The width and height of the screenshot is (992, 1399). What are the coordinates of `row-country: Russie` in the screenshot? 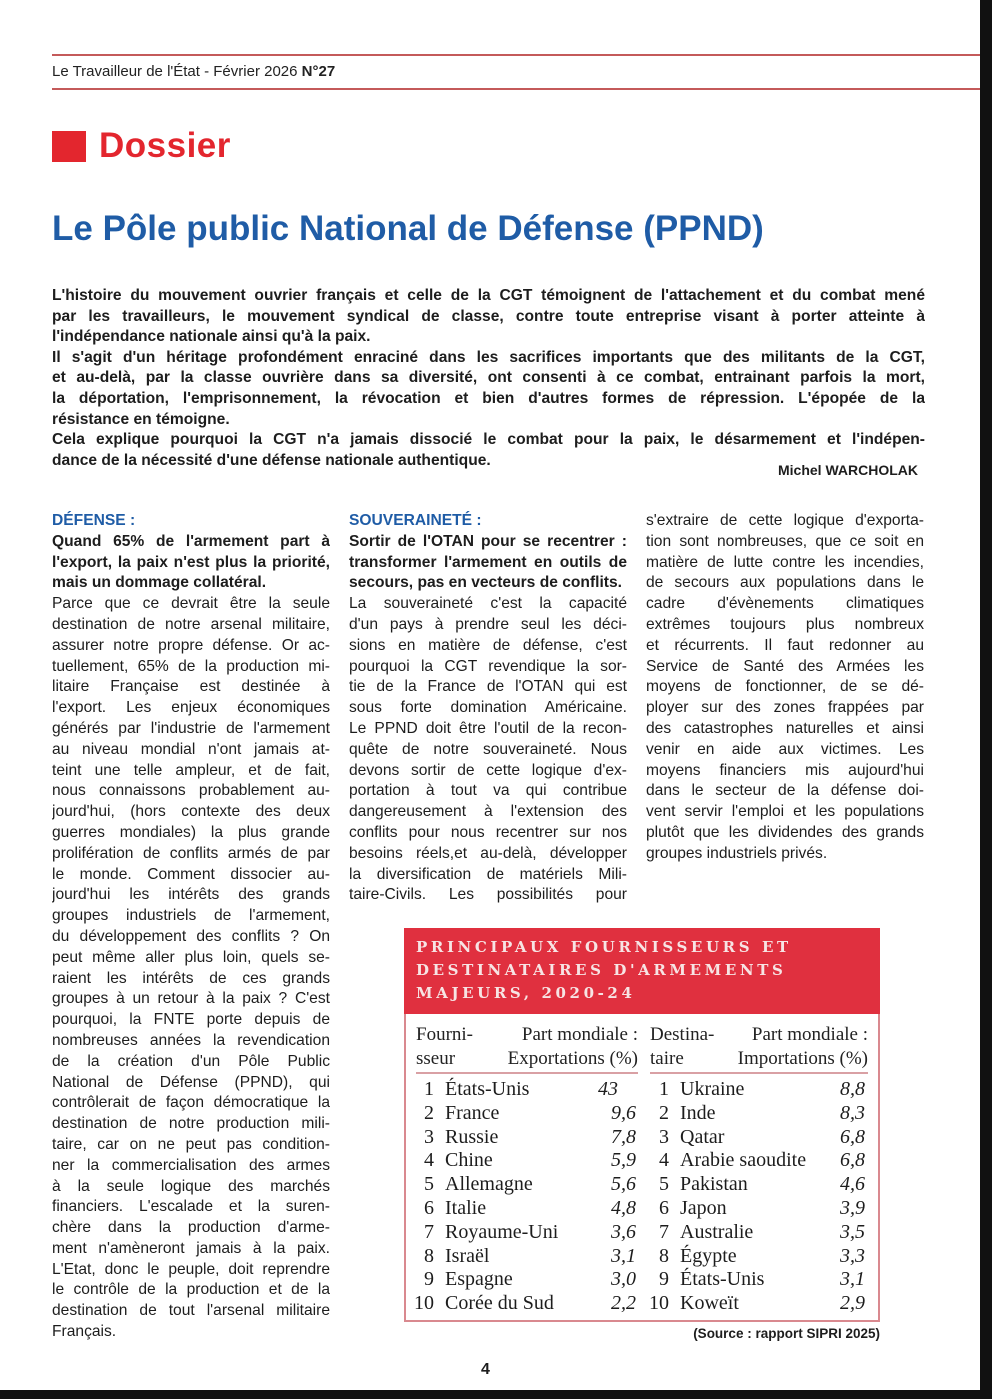 It's located at (472, 1136).